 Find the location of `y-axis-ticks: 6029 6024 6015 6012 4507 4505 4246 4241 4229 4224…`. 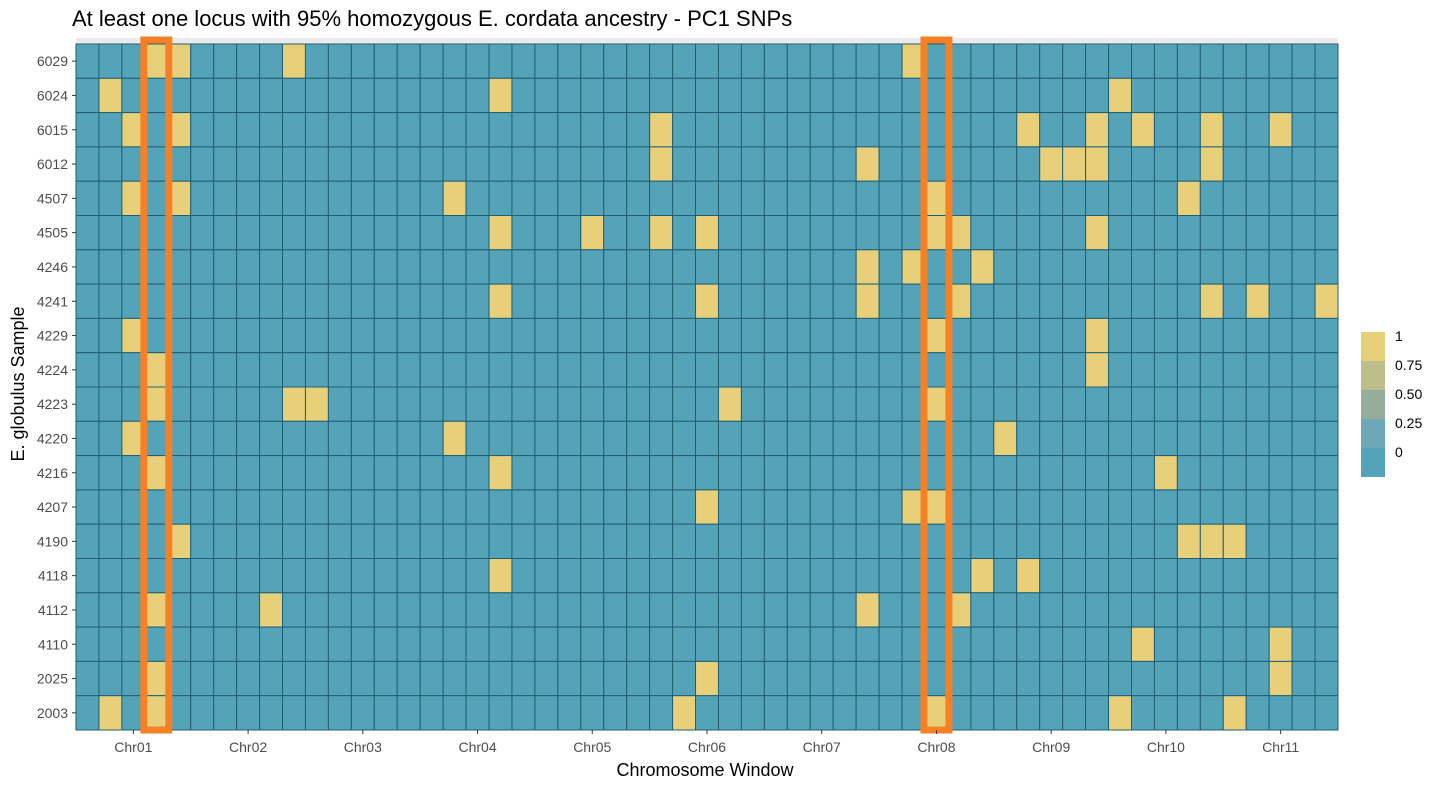

y-axis-ticks: 6029 6024 6015 6012 4507 4505 4246 4241 4229 4224… is located at coordinates (56, 387).